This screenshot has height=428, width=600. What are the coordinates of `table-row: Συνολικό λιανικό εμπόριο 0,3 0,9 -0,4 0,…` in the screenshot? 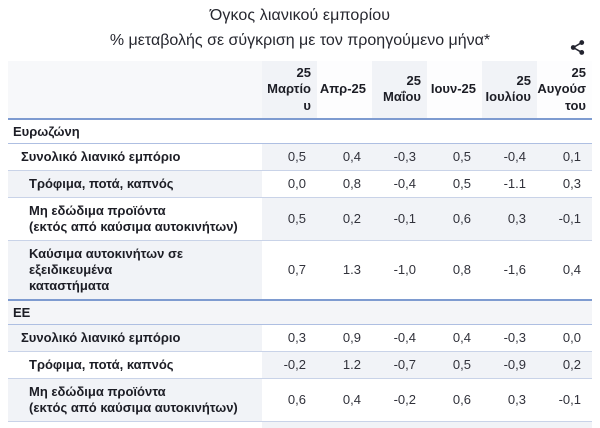 It's located at (300, 338).